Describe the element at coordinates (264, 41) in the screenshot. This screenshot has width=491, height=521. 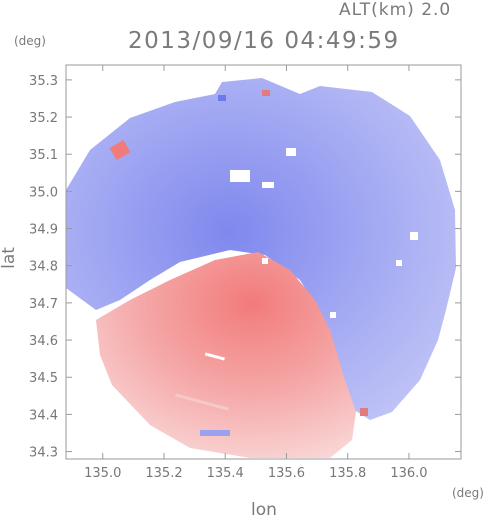
I see `chart-title: 2013/09/16 04:49:59` at that location.